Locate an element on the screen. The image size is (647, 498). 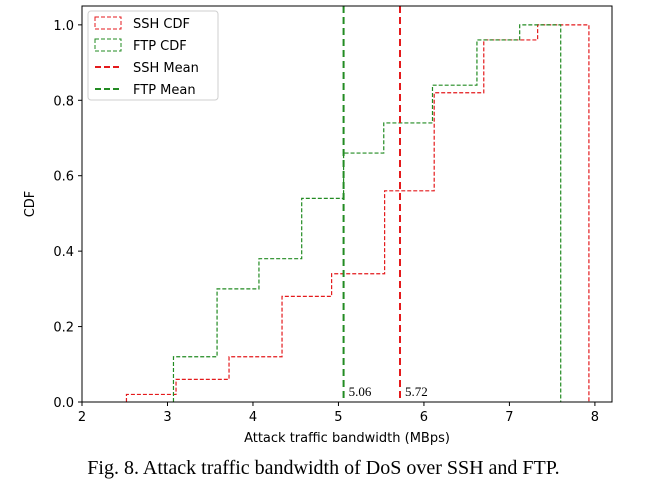
y-tick-label: 0.4 is located at coordinates (63, 252).